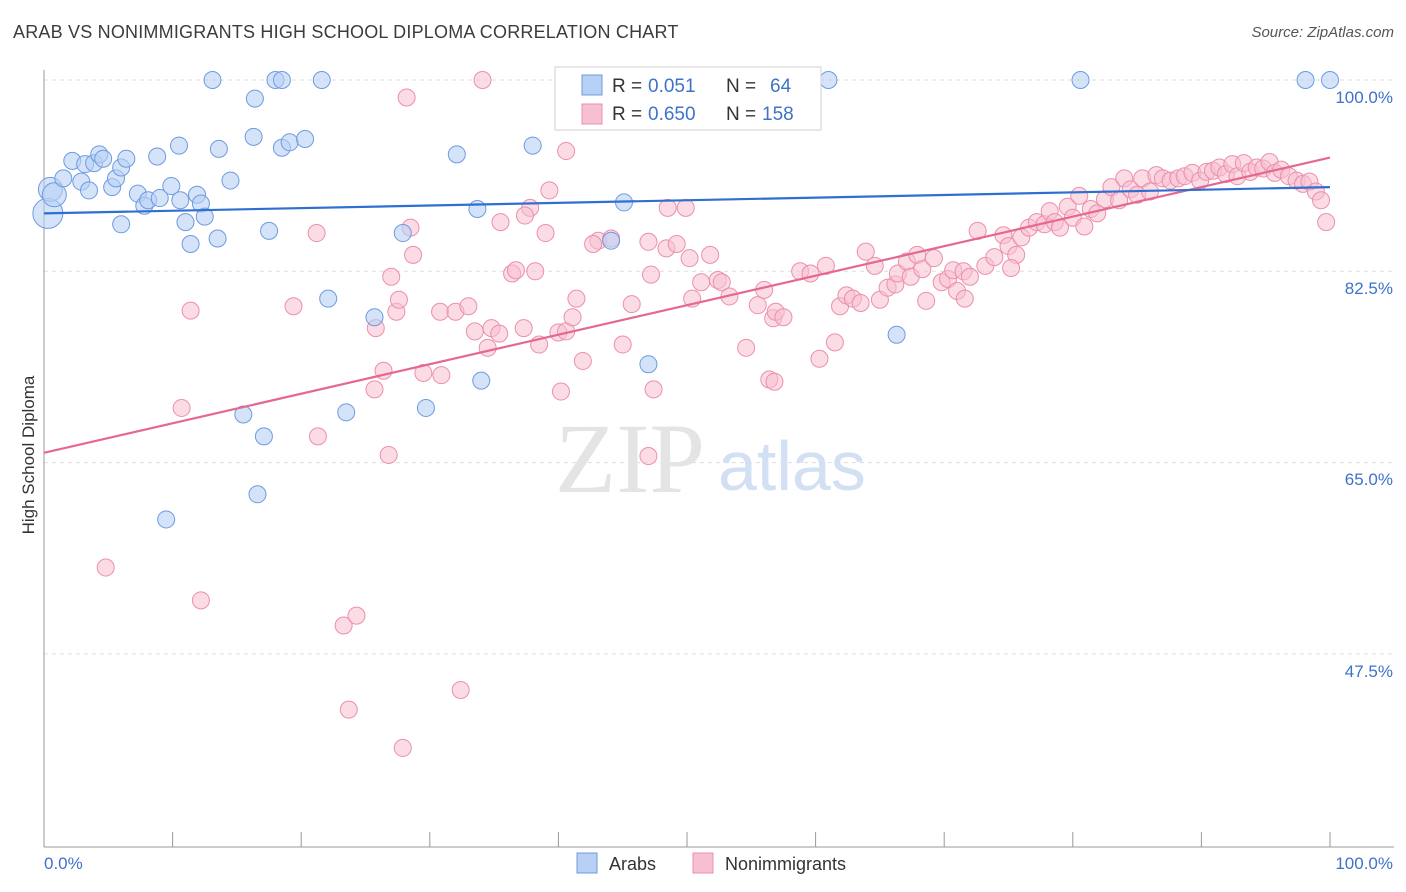 The height and width of the screenshot is (892, 1406). Describe the element at coordinates (592, 114) in the screenshot. I see `legend-swatch-nonimmigrants` at that location.